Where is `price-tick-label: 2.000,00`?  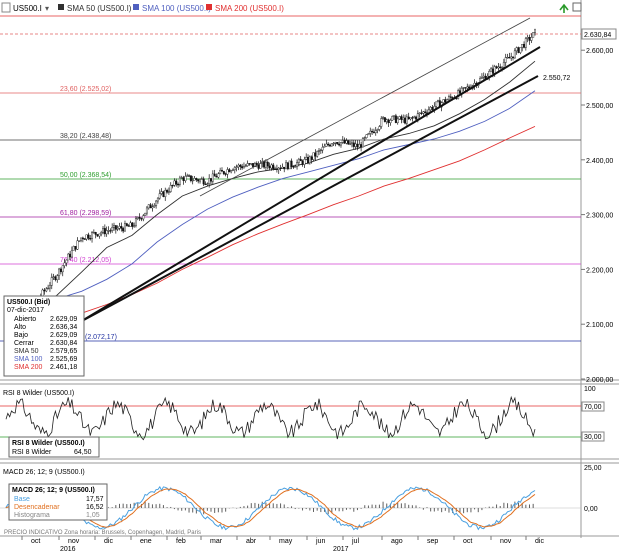
price-tick-label: 2.000,00 is located at coordinates (599, 380).